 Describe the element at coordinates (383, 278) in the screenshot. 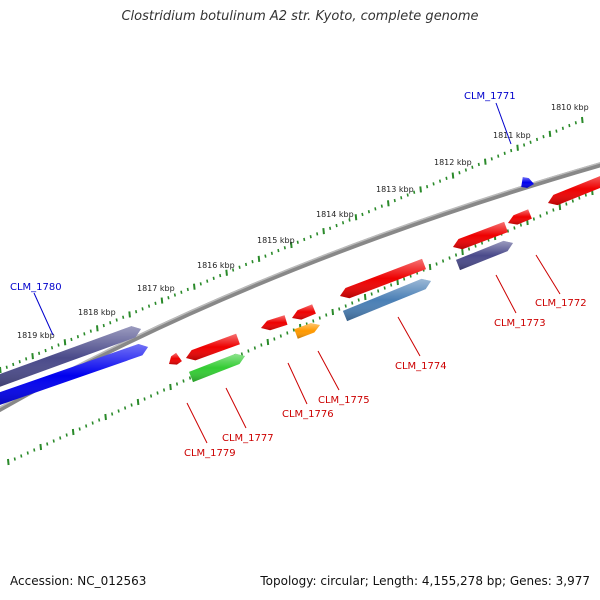

I see `gene-feature-clm1774` at that location.